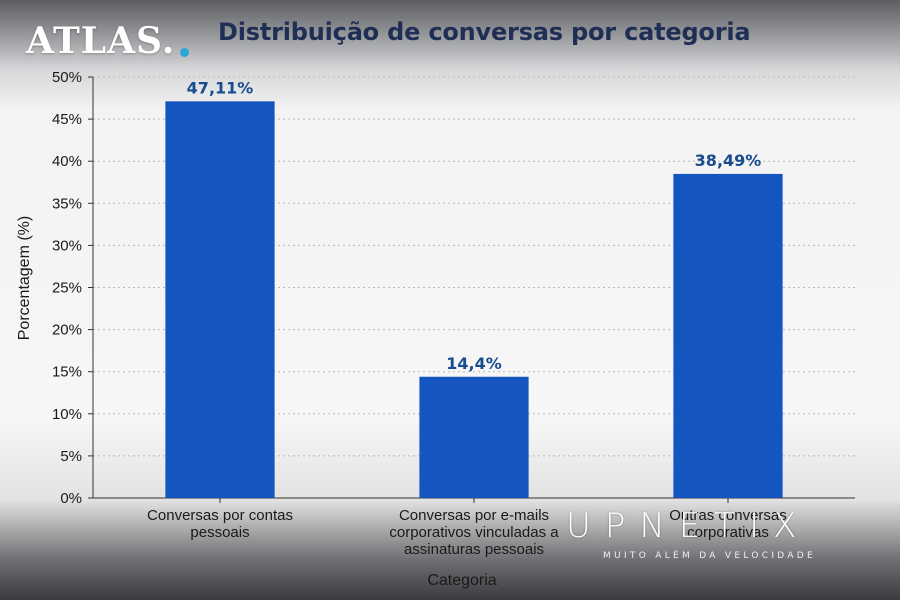 The height and width of the screenshot is (600, 900). Describe the element at coordinates (24, 278) in the screenshot. I see `y-axis-label: Porcentagem (%)` at that location.